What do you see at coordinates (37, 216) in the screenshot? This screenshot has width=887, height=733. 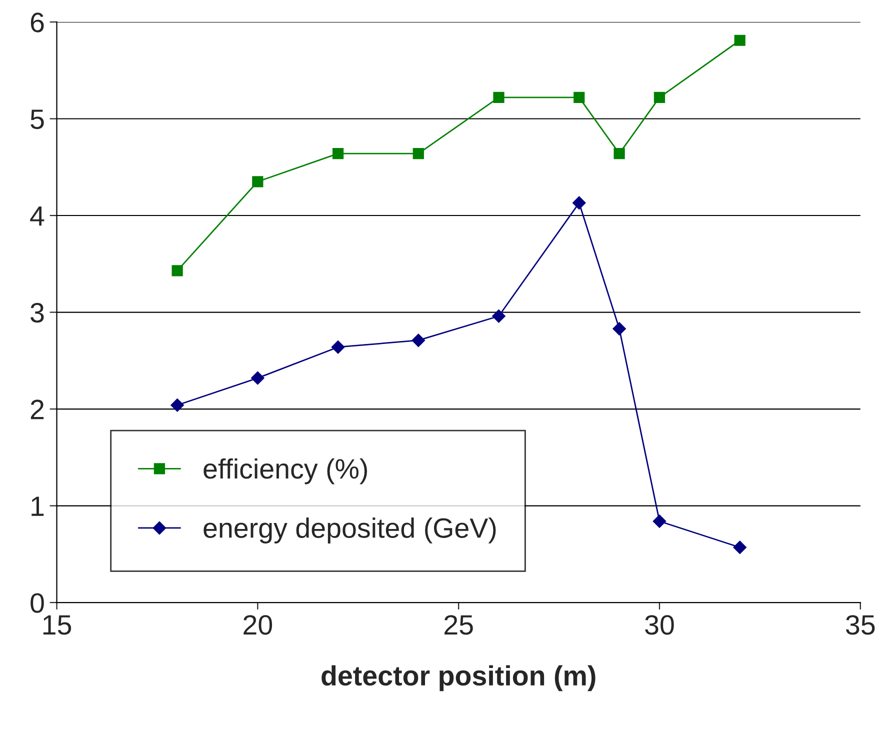 I see `y-tick-label: 4` at bounding box center [37, 216].